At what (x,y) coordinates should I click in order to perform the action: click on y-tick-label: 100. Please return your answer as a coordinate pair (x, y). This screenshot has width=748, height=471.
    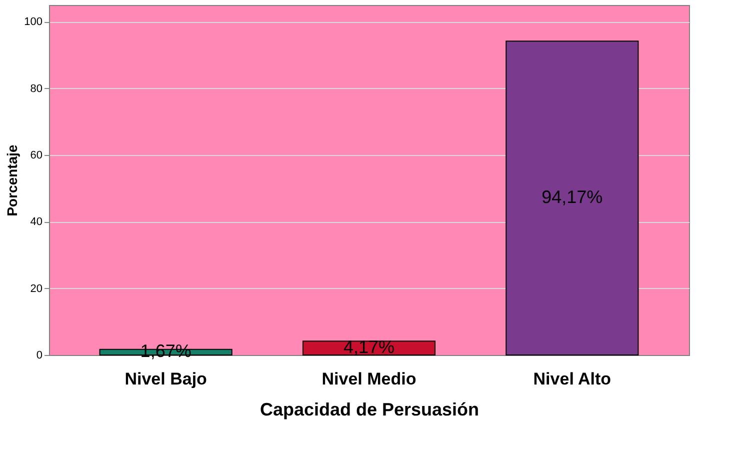
    Looking at the image, I should click on (33, 22).